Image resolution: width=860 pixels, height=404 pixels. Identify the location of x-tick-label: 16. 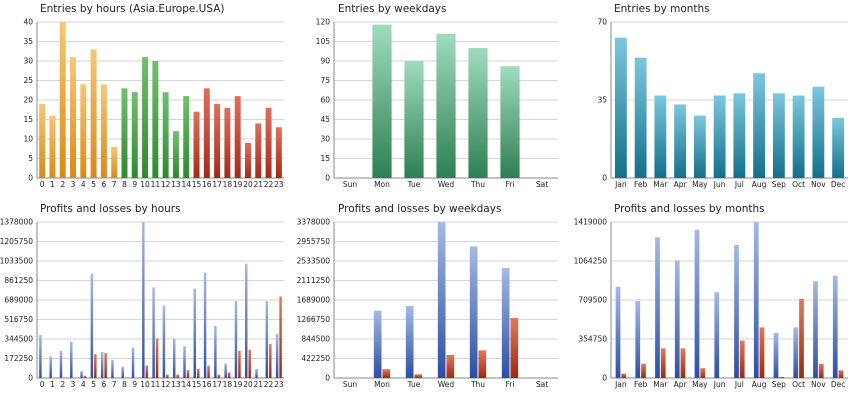
(207, 184).